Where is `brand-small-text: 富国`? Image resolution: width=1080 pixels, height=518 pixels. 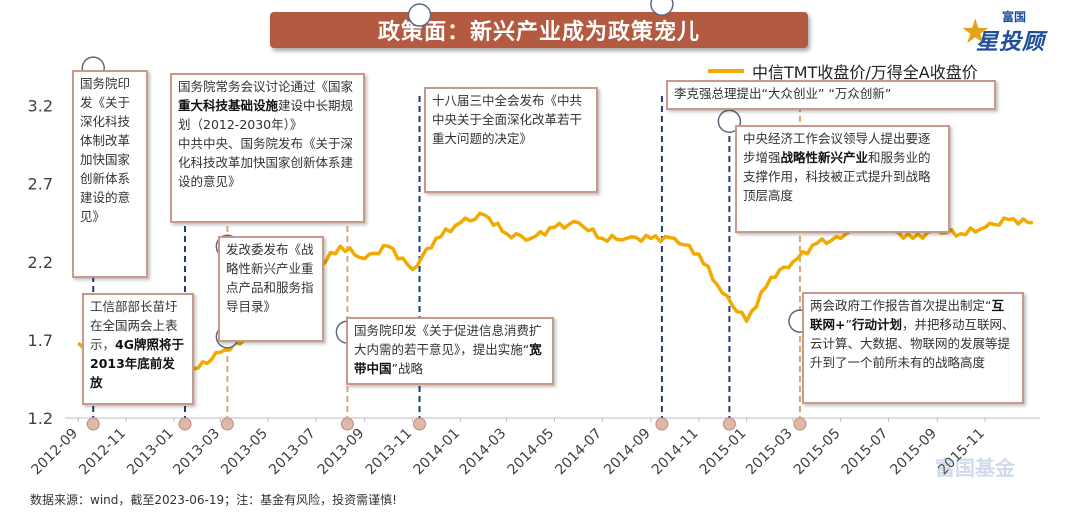
brand-small-text: 富国 is located at coordinates (1014, 17).